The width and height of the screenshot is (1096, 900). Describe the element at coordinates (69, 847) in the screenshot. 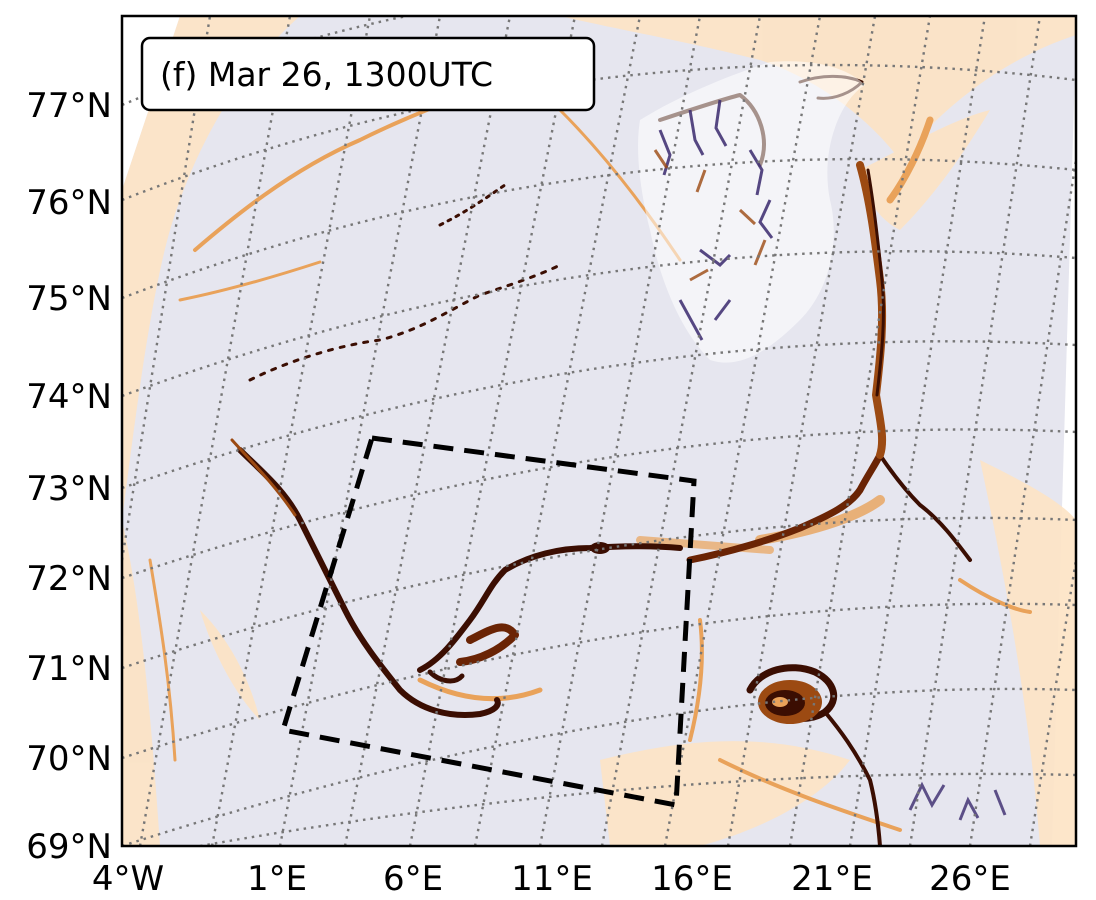

I see `lat-label-69: 69°N` at that location.